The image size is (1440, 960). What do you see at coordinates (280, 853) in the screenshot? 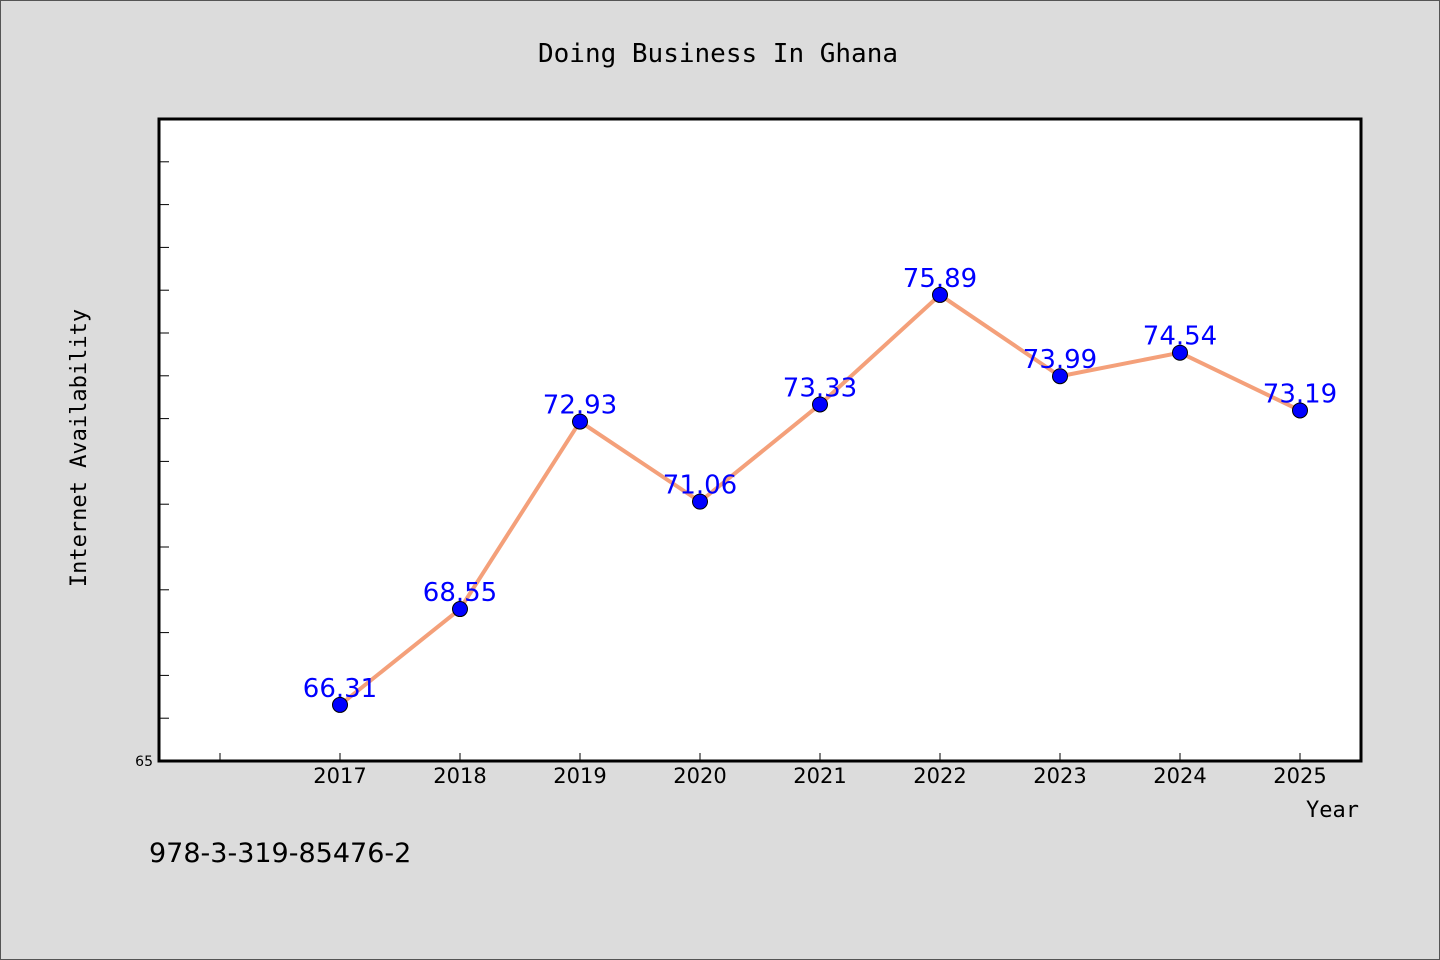
I see `isbn-footnote: 978-3-319-85476-2` at bounding box center [280, 853].